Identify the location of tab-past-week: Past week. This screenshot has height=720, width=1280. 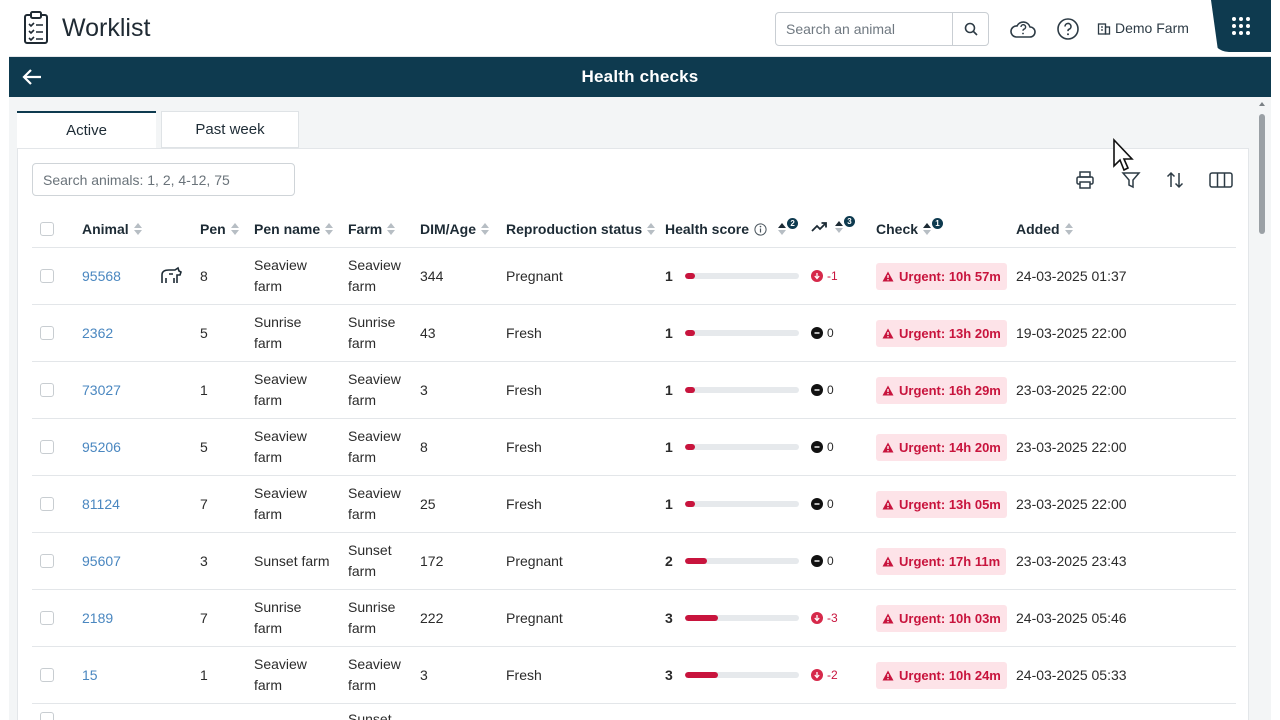
(230, 129).